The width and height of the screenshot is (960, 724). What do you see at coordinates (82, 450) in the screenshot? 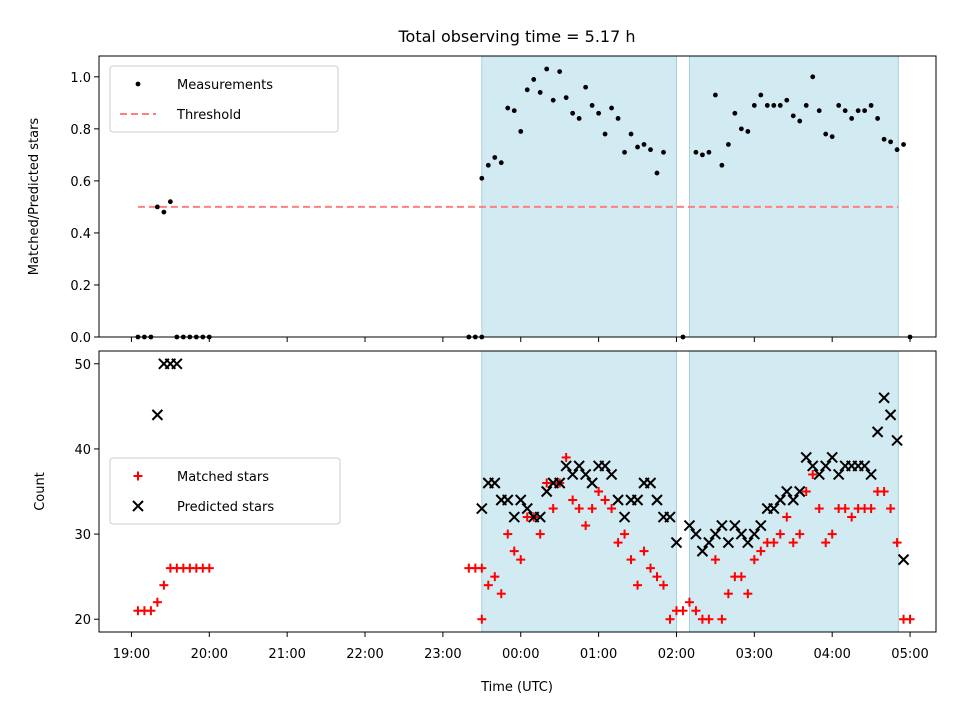
I see `y-tick-label: 40` at bounding box center [82, 450].